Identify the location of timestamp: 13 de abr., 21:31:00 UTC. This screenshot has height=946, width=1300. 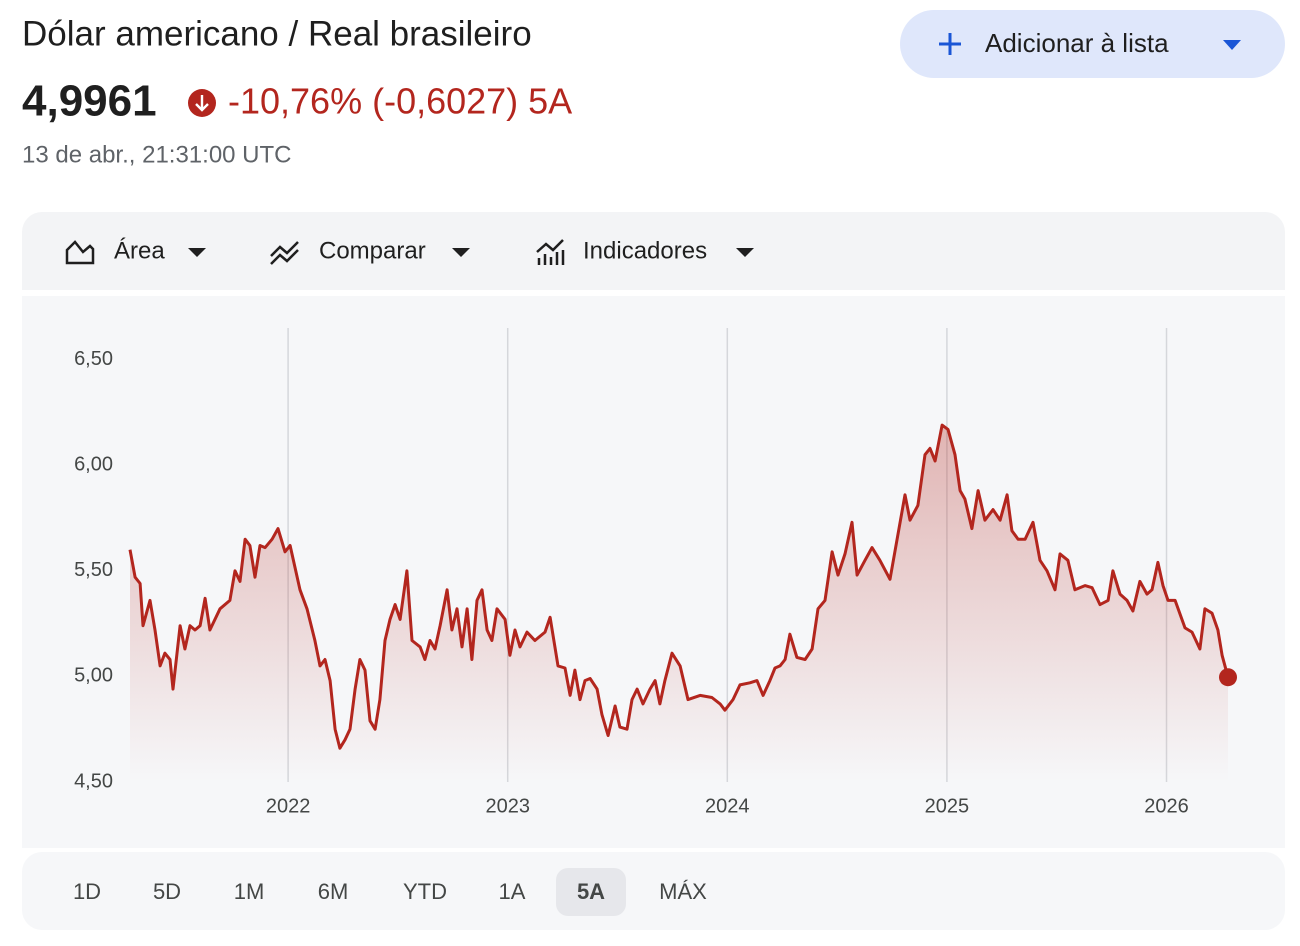
(157, 154).